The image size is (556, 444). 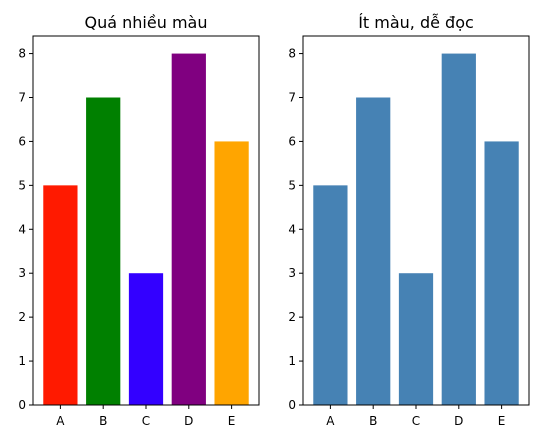 I want to click on chart-title: Ít màu, dễ đọc, so click(x=416, y=22).